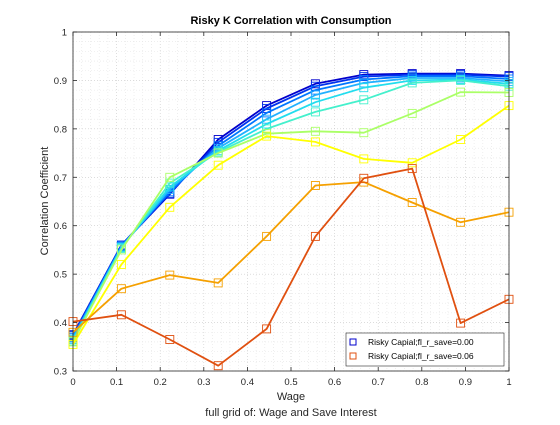 This screenshot has width=560, height=425. I want to click on legend-box, so click(425, 349).